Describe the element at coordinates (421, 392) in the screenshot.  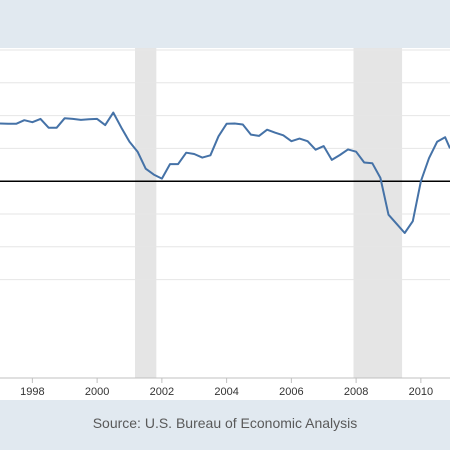
I see `x-tick-label: 2010` at that location.